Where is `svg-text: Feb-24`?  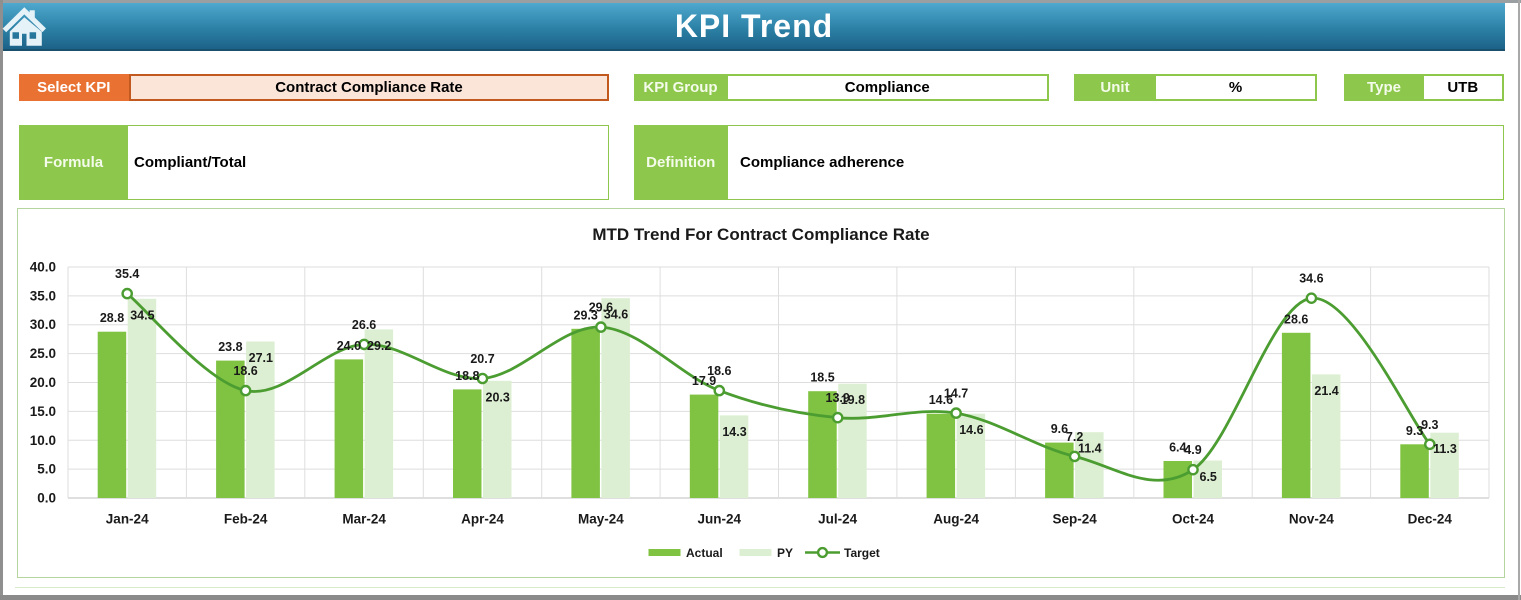 svg-text: Feb-24 is located at coordinates (246, 519).